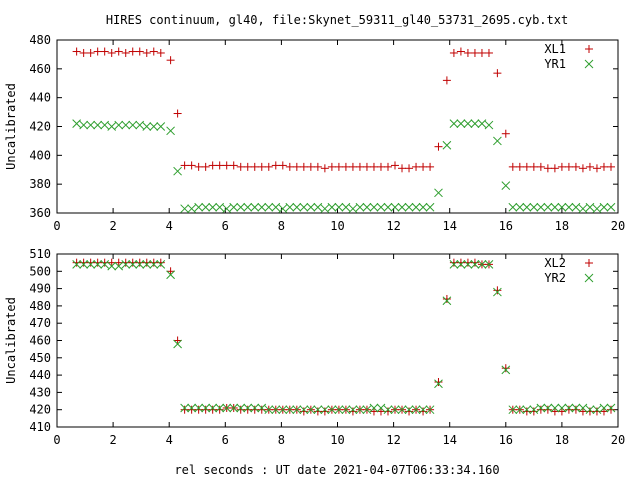 This screenshot has width=640, height=480. I want to click on y-tick-label: 500, so click(40, 271).